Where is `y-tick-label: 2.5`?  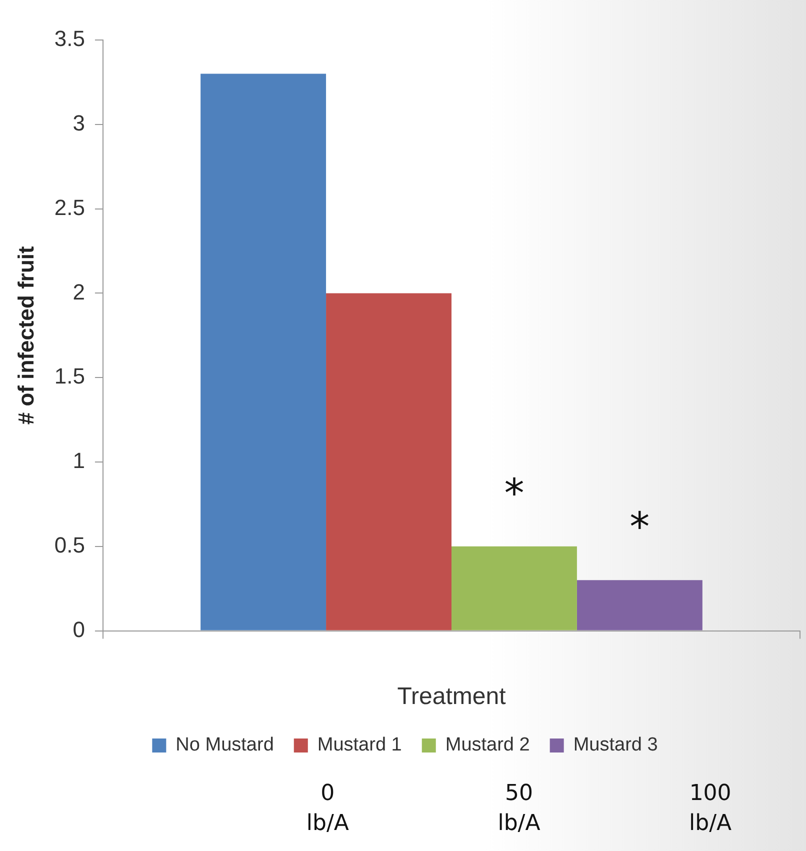 y-tick-label: 2.5 is located at coordinates (69, 207).